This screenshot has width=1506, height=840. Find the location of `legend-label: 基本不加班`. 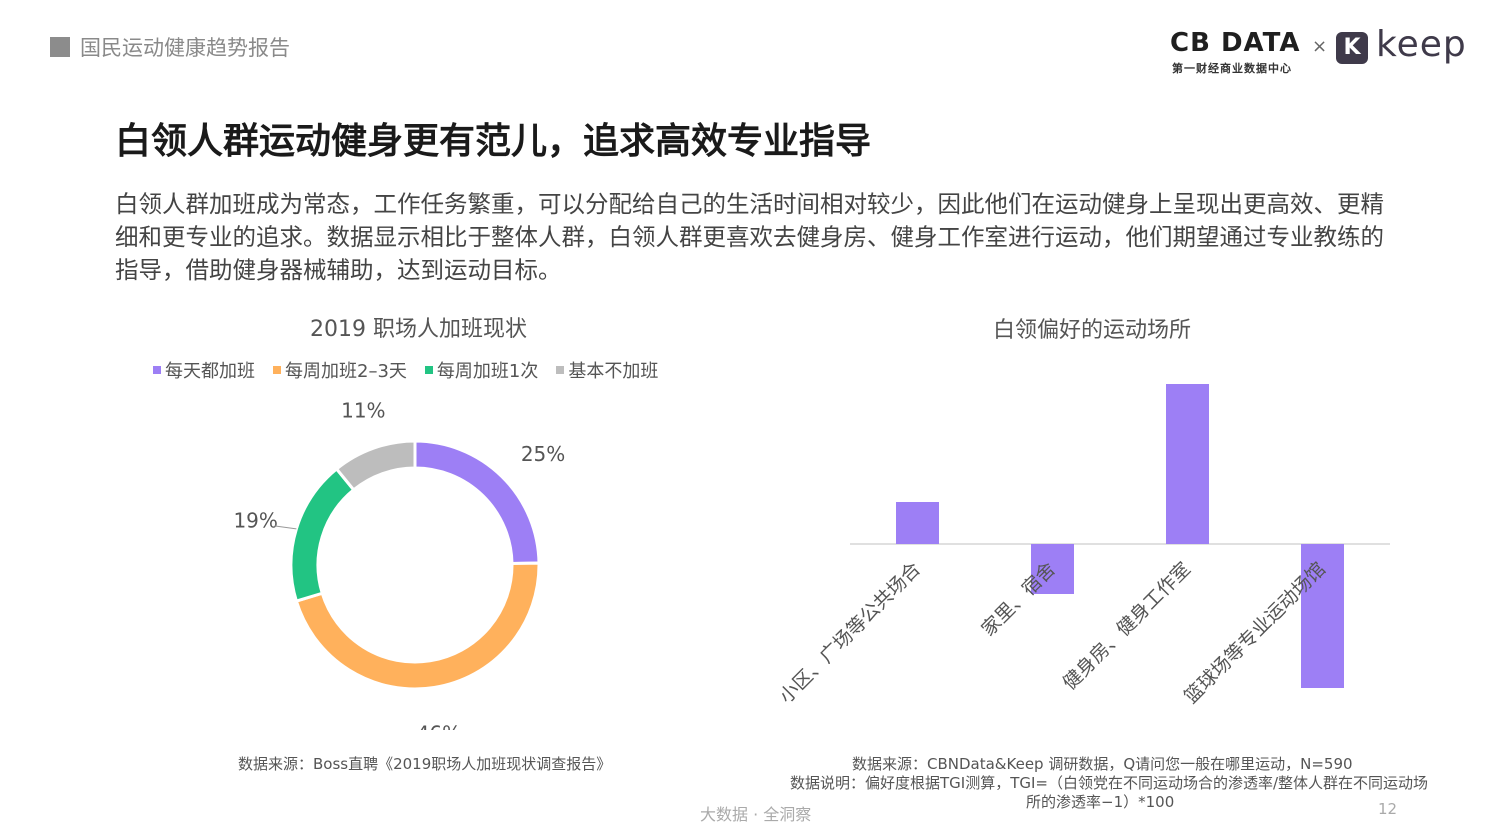

legend-label: 基本不加班 is located at coordinates (613, 371).